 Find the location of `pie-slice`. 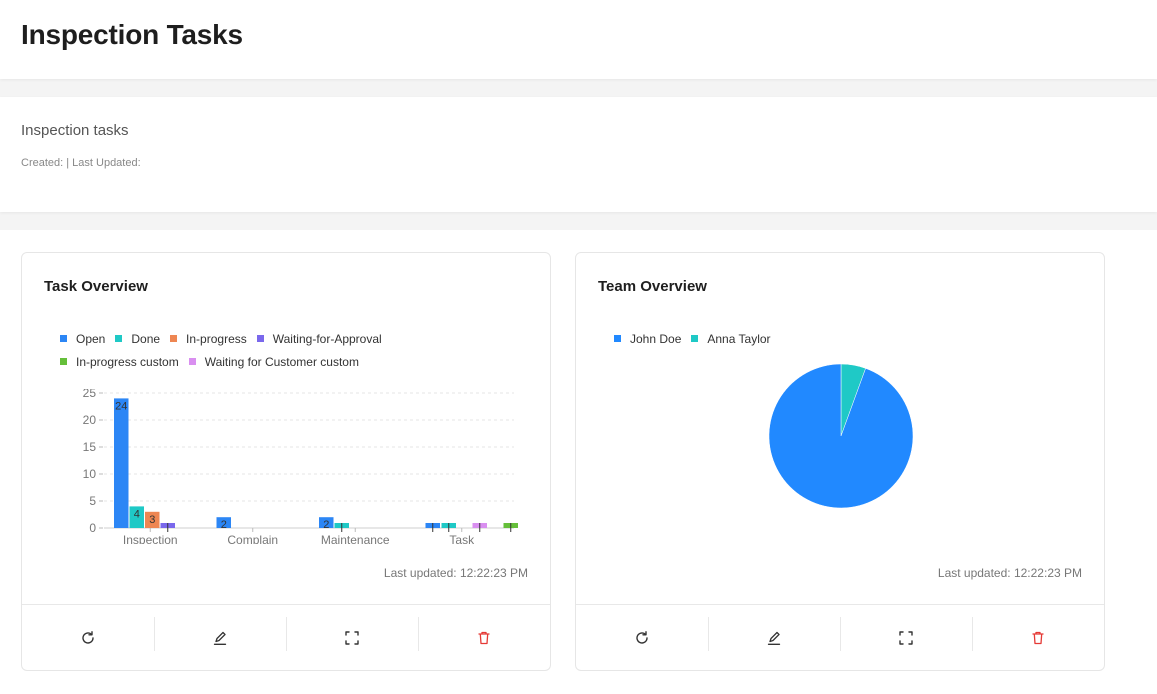

pie-slice is located at coordinates (841, 436).